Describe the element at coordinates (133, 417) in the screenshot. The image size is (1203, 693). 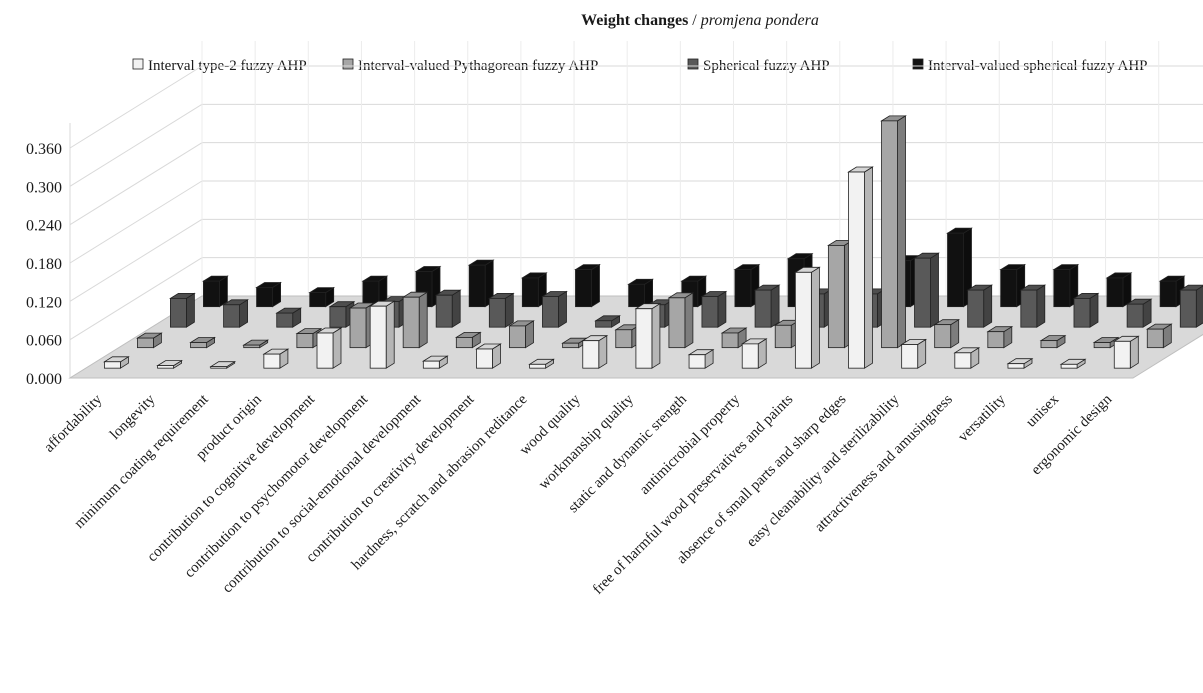
I see `x-tick-label: longevity` at that location.